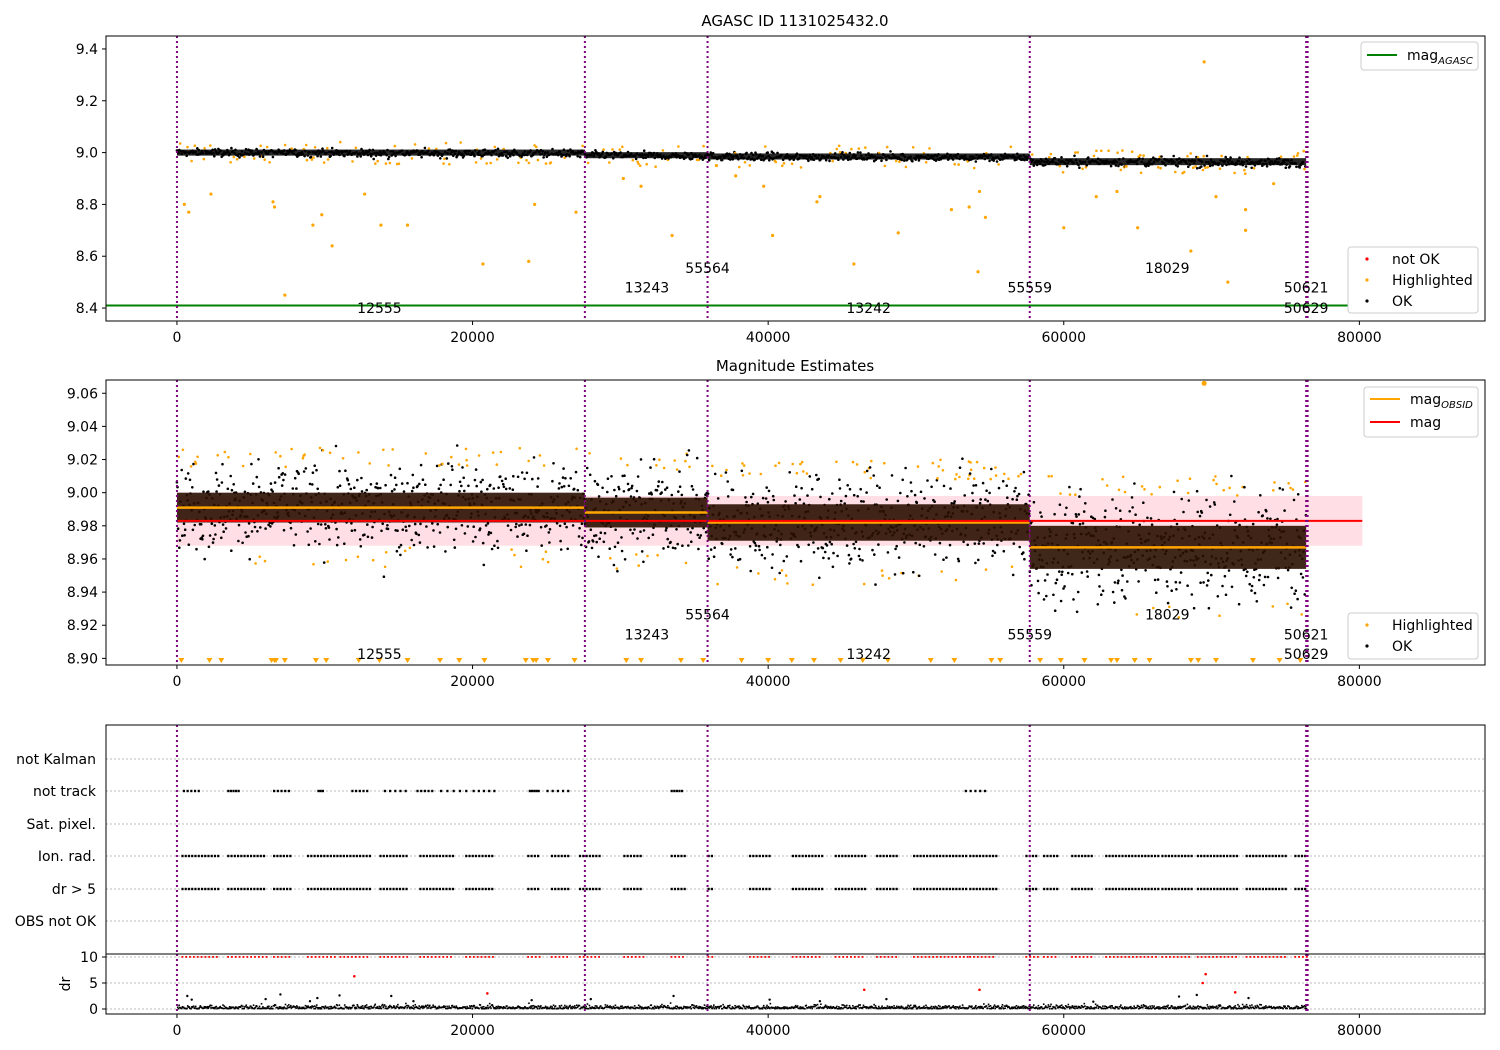  Describe the element at coordinates (795, 366) in the screenshot. I see `mid-title: Magnitude Estimates` at that location.